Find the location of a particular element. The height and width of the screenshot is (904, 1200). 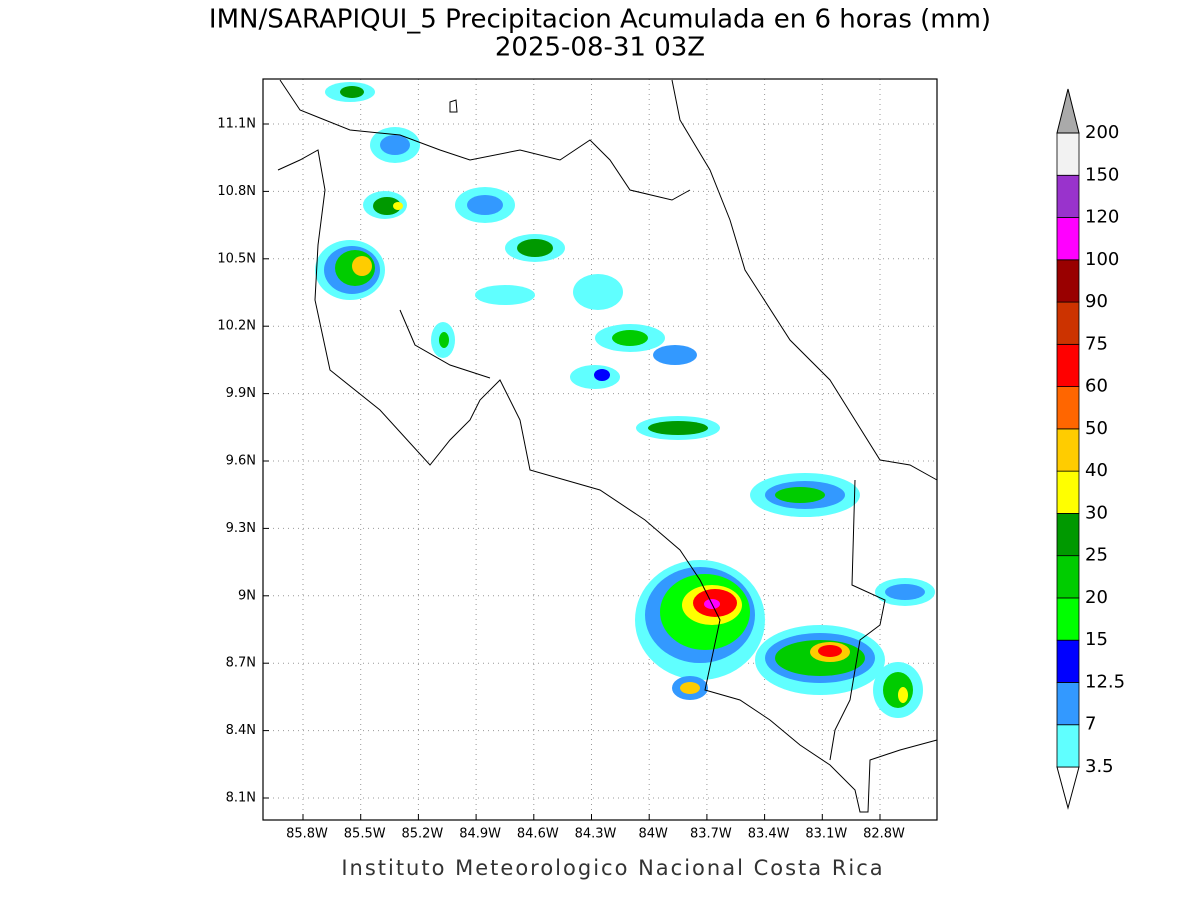

colorbar-label: 3.5 is located at coordinates (1099, 766).